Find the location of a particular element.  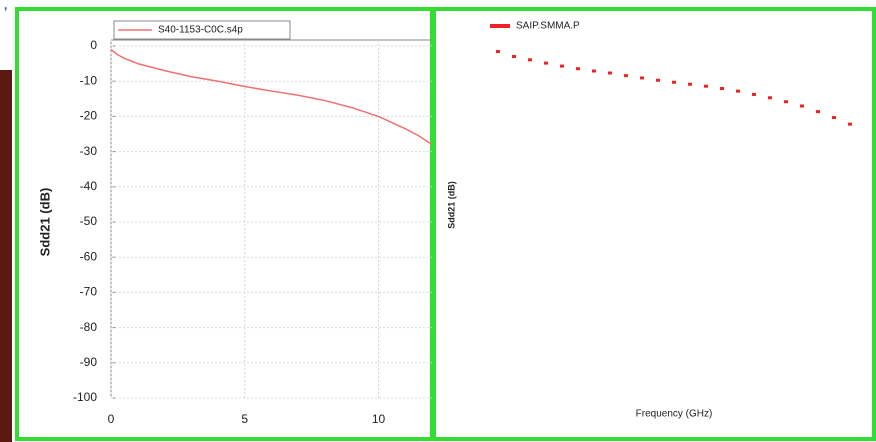

legend-label: S40-1153-C0C.s4p is located at coordinates (200, 30).